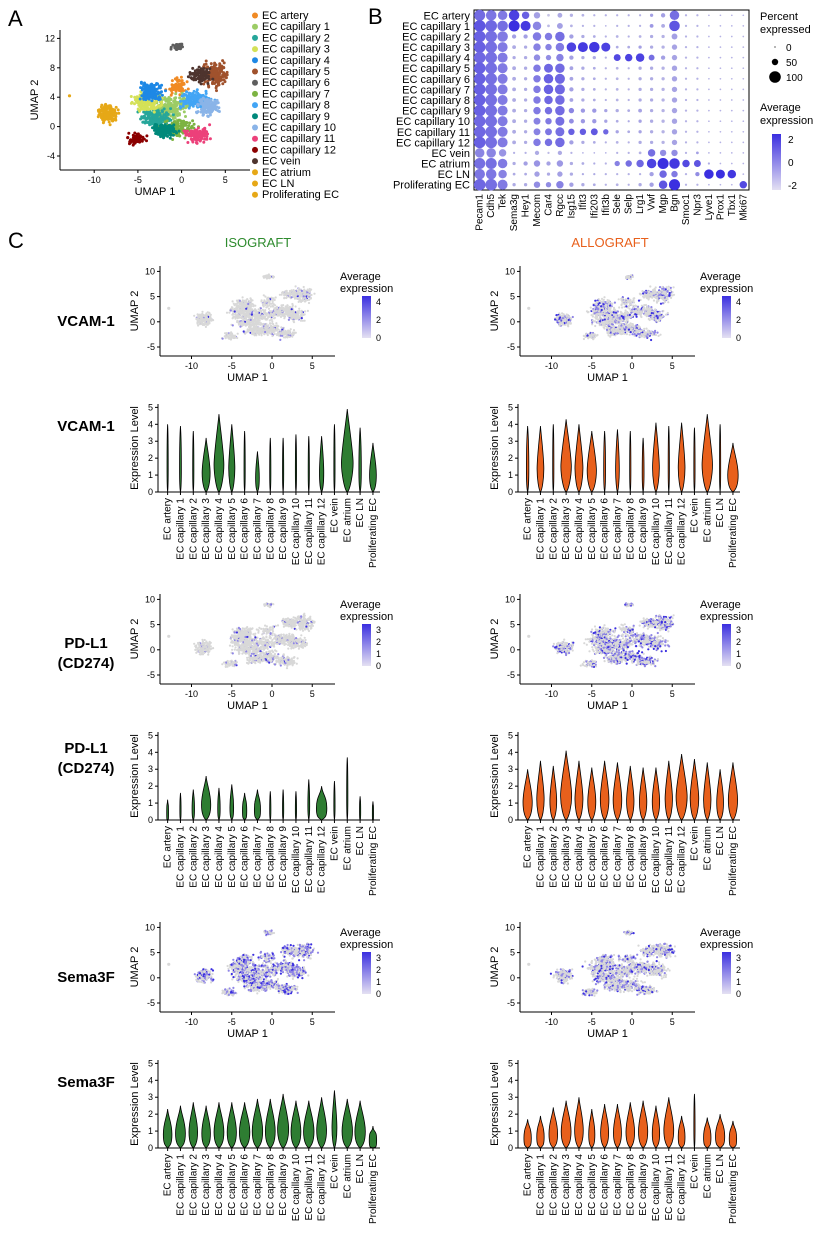  I want to click on cluster-legend-label: EC capillary 7, so click(296, 94).